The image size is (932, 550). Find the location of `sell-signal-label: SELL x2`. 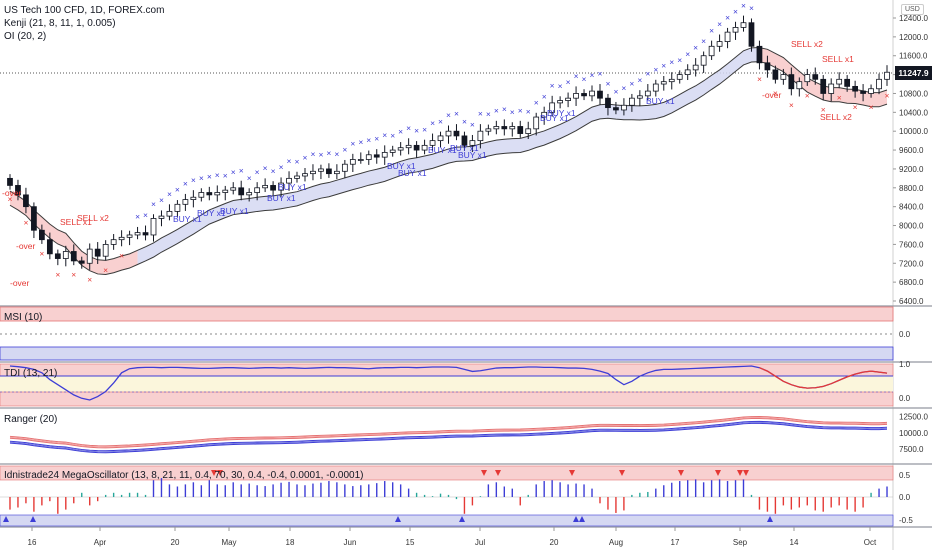

sell-signal-label: SELL x2 is located at coordinates (807, 44).